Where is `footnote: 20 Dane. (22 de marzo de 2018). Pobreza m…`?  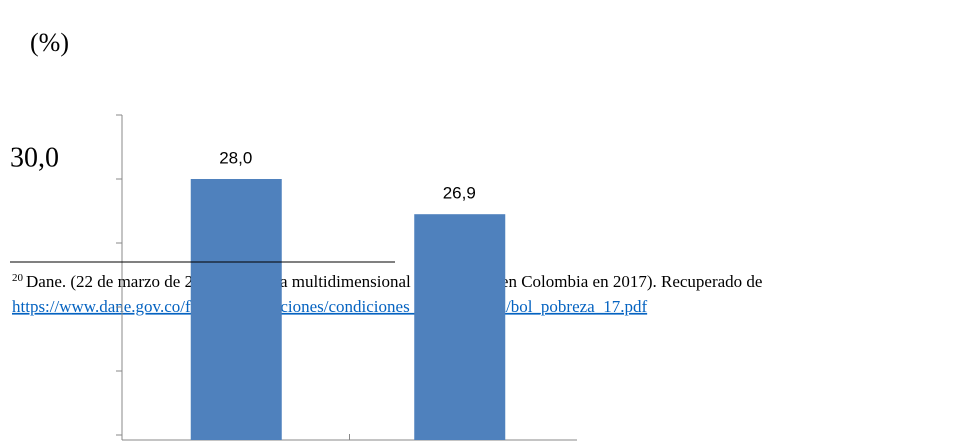
footnote: 20 Dane. (22 de marzo de 2018). Pobreza m… is located at coordinates (387, 294).